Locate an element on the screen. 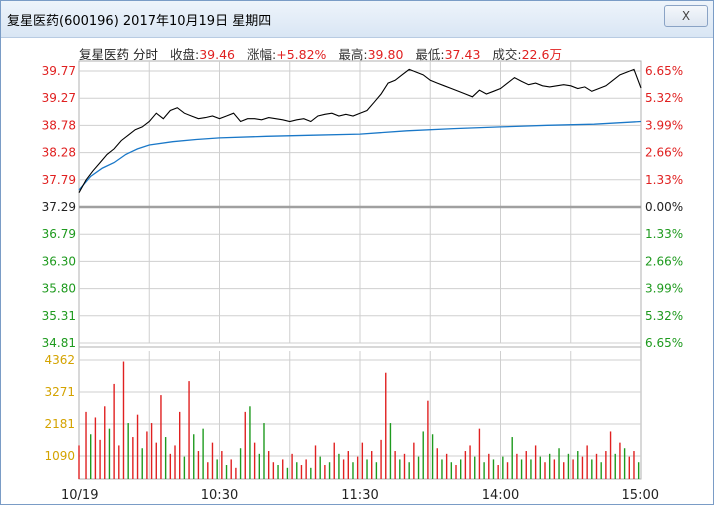 The image size is (714, 505). volume-tick-label: 2181 is located at coordinates (59, 424).